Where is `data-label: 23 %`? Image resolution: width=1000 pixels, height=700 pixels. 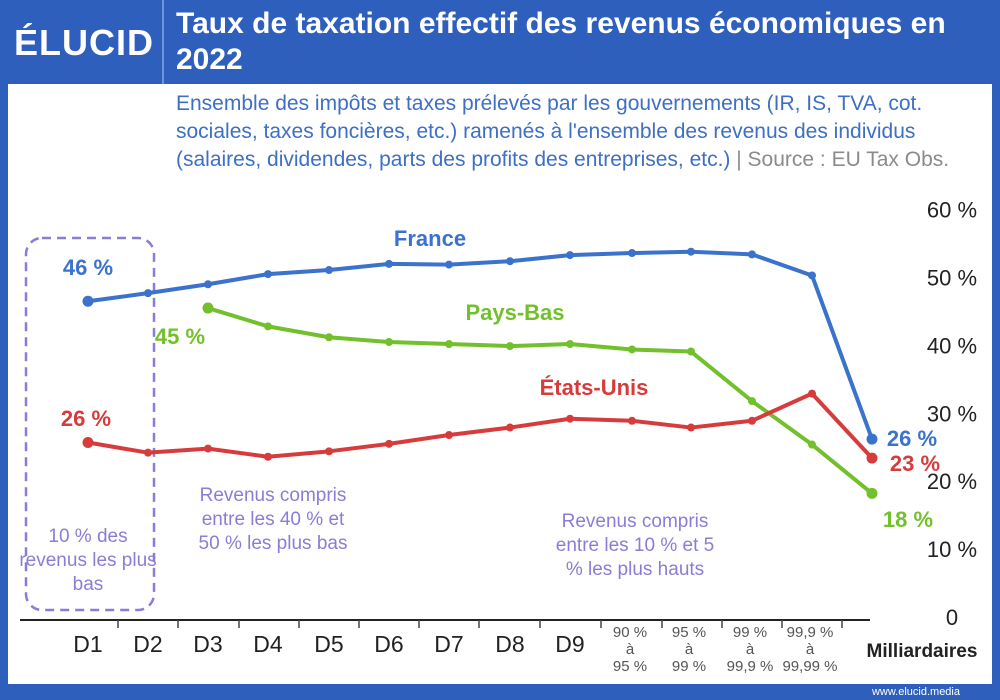
data-label: 23 % is located at coordinates (915, 463).